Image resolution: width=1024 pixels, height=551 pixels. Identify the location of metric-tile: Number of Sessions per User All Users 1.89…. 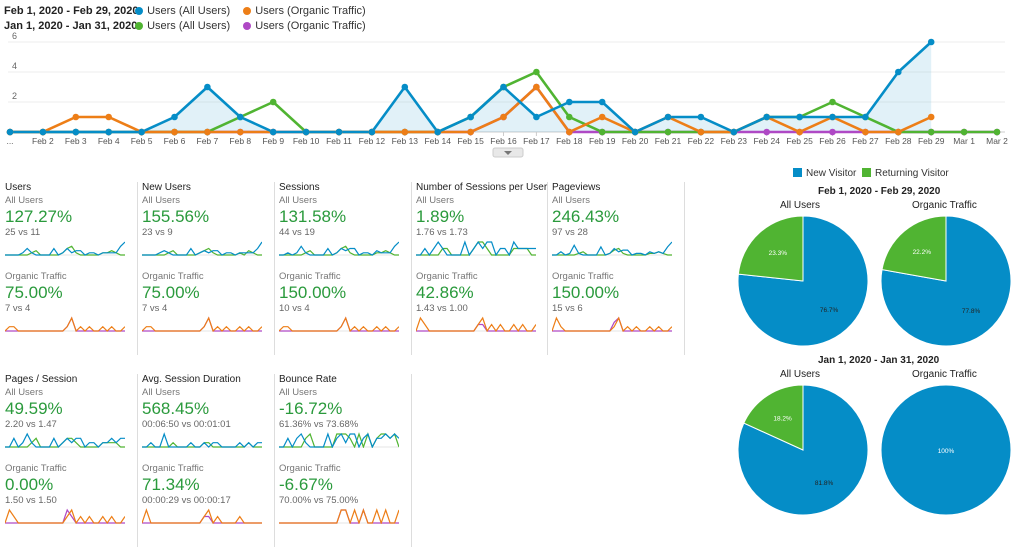
(482, 257).